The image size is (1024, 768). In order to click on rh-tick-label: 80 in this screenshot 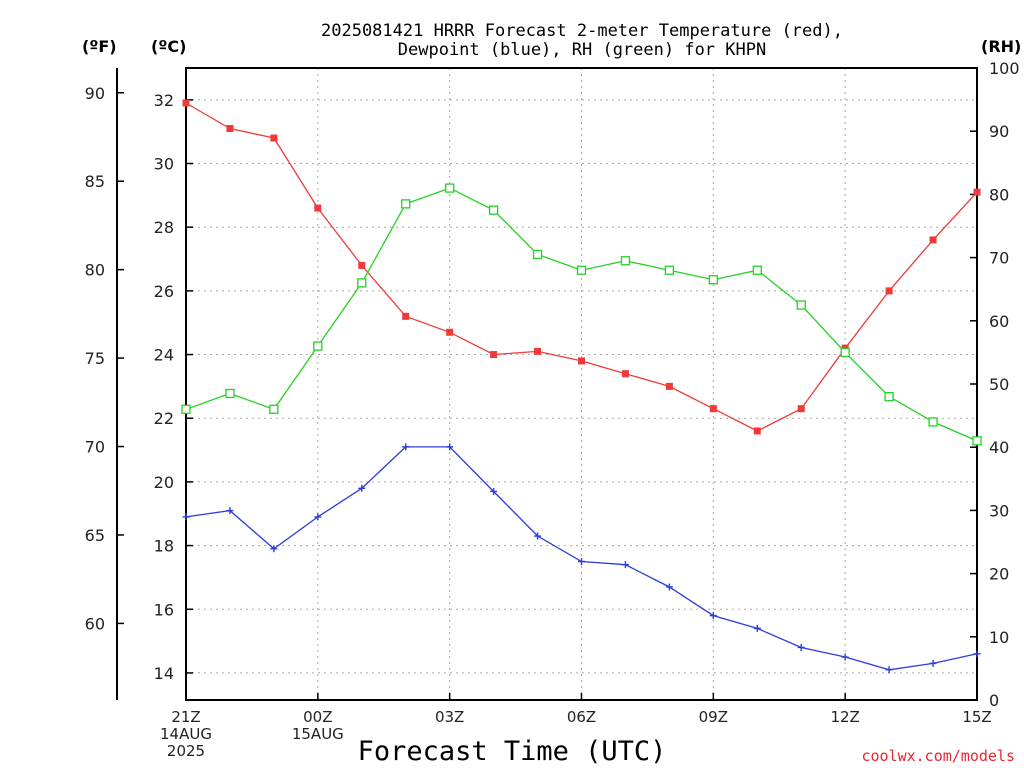, I will do `click(999, 194)`.